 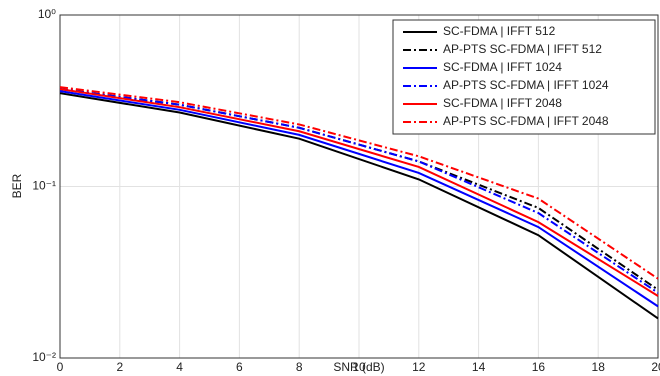 What do you see at coordinates (17, 185) in the screenshot?
I see `y-axis-label: BER` at bounding box center [17, 185].